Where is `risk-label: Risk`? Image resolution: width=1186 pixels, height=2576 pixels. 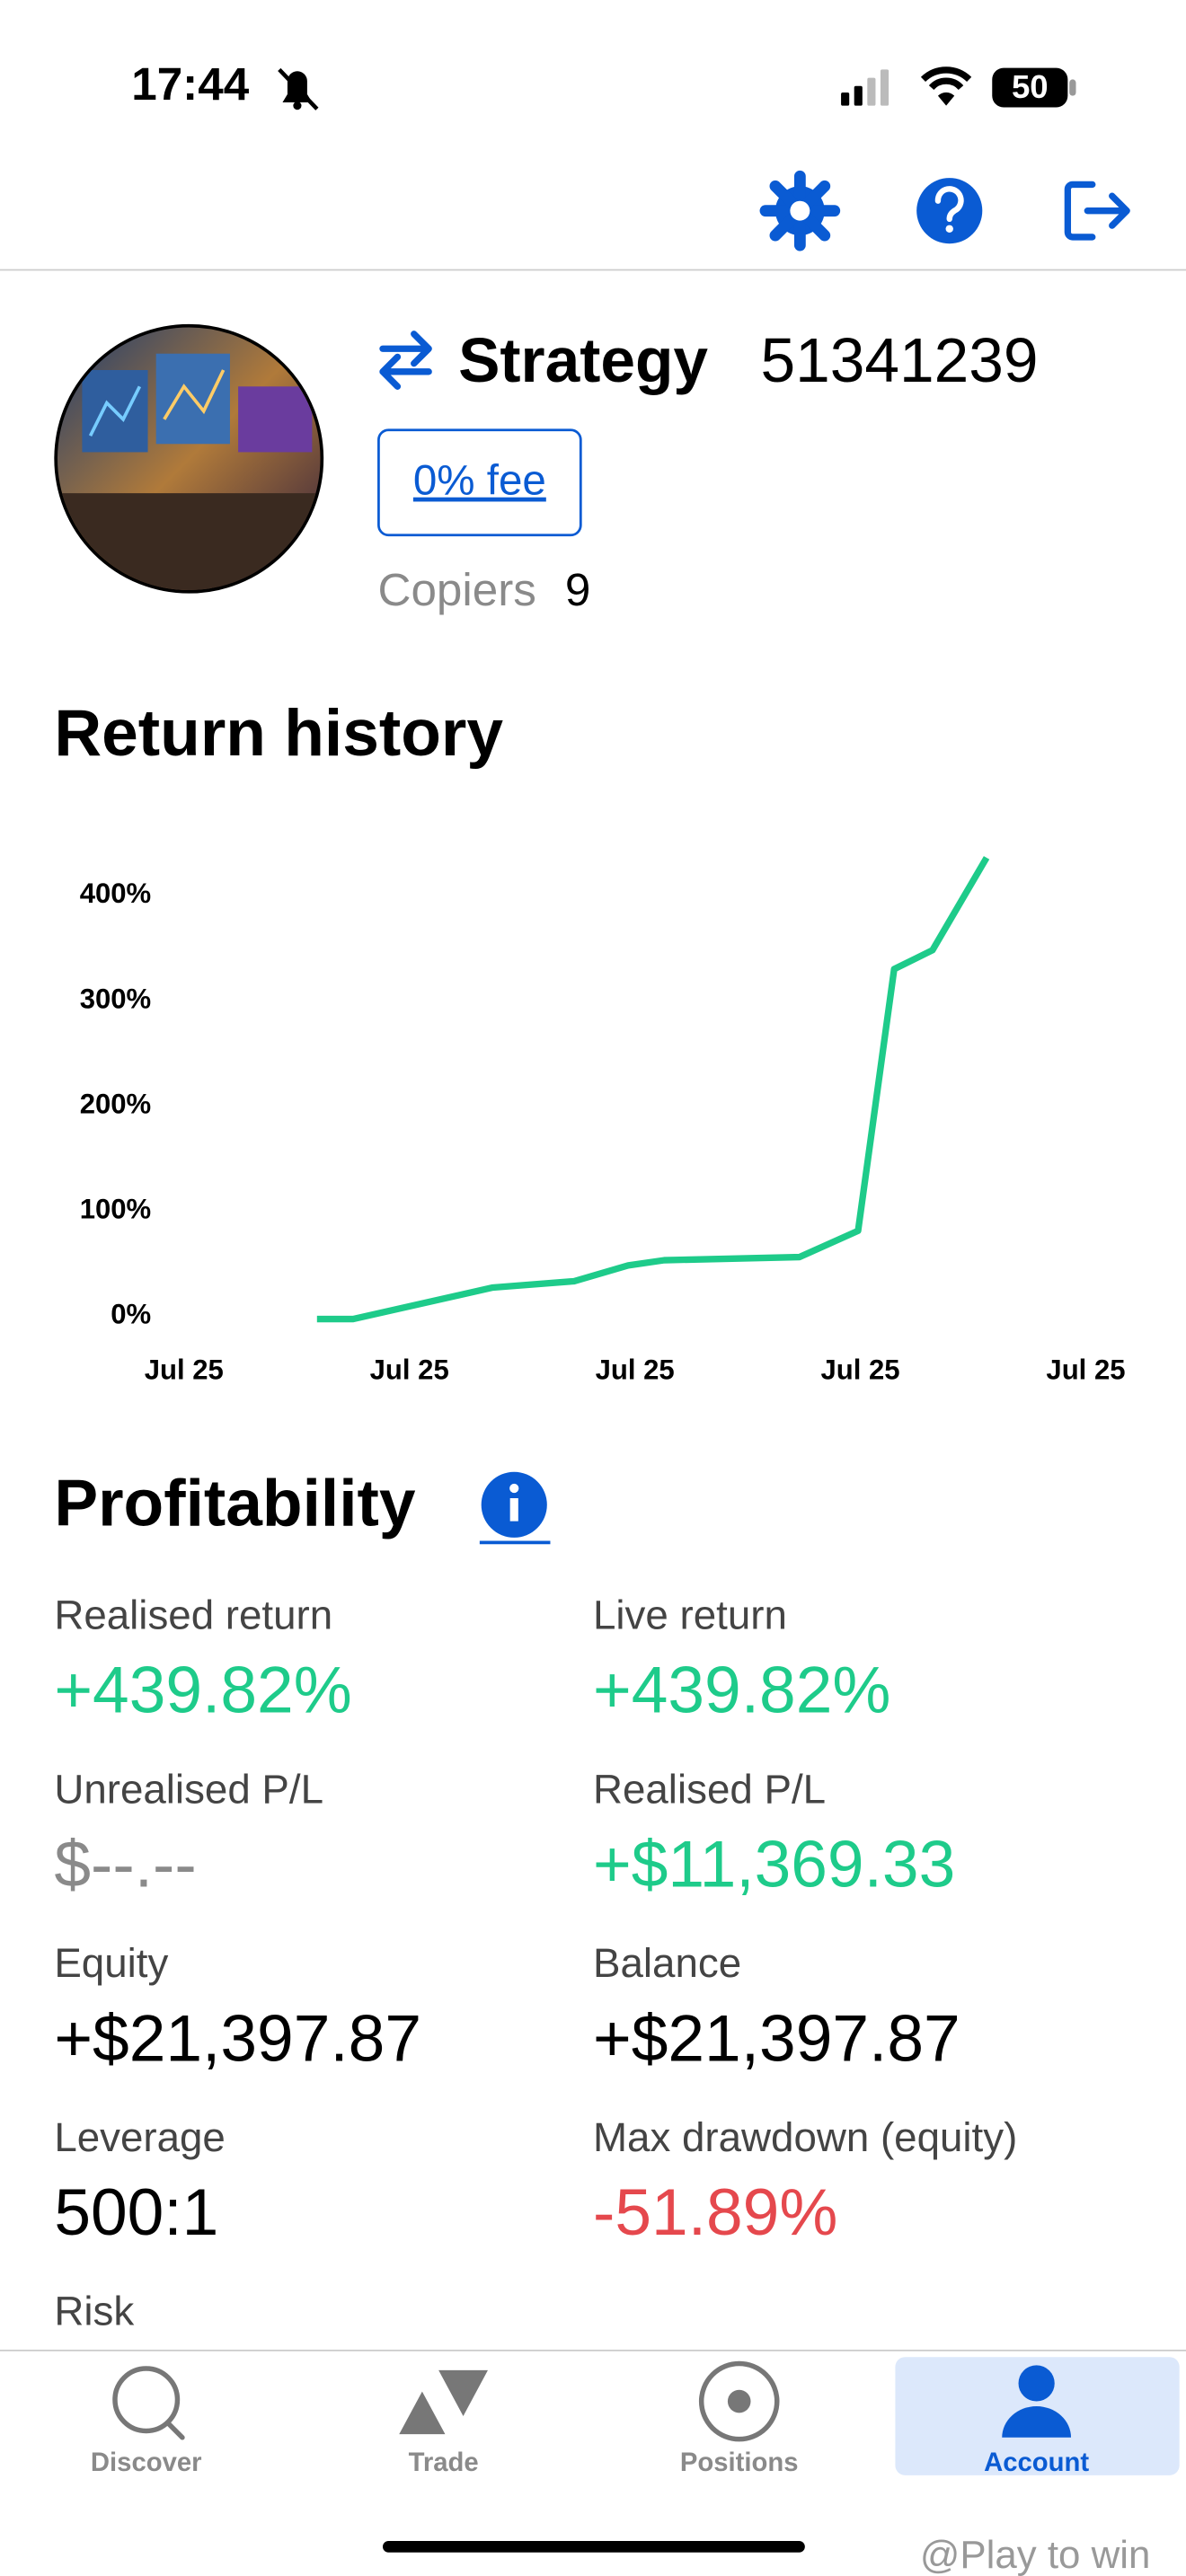
risk-label: Risk is located at coordinates (94, 2311).